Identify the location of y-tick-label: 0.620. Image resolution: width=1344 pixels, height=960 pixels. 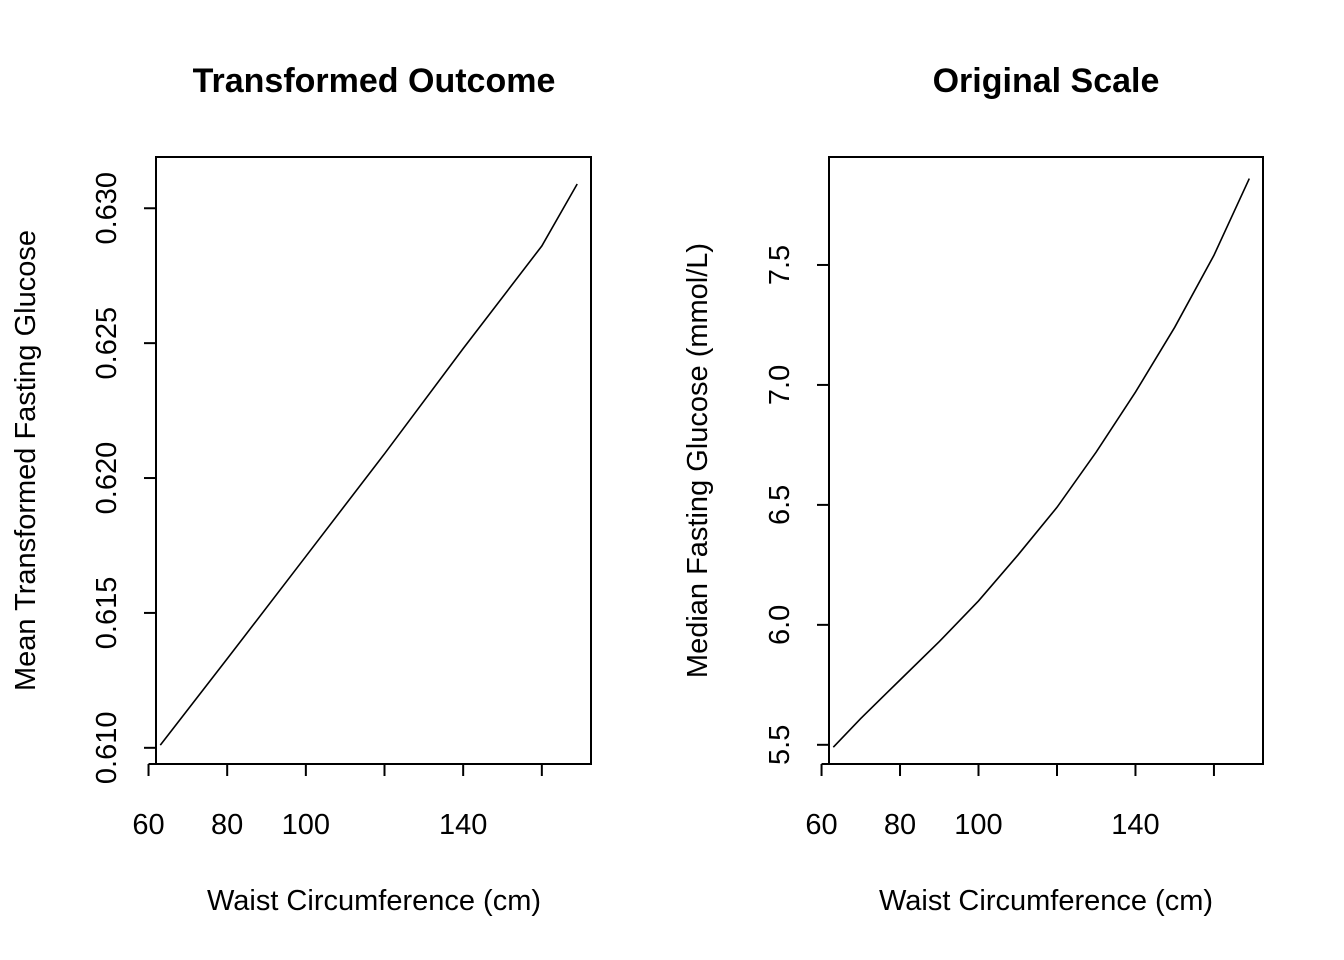
(107, 478).